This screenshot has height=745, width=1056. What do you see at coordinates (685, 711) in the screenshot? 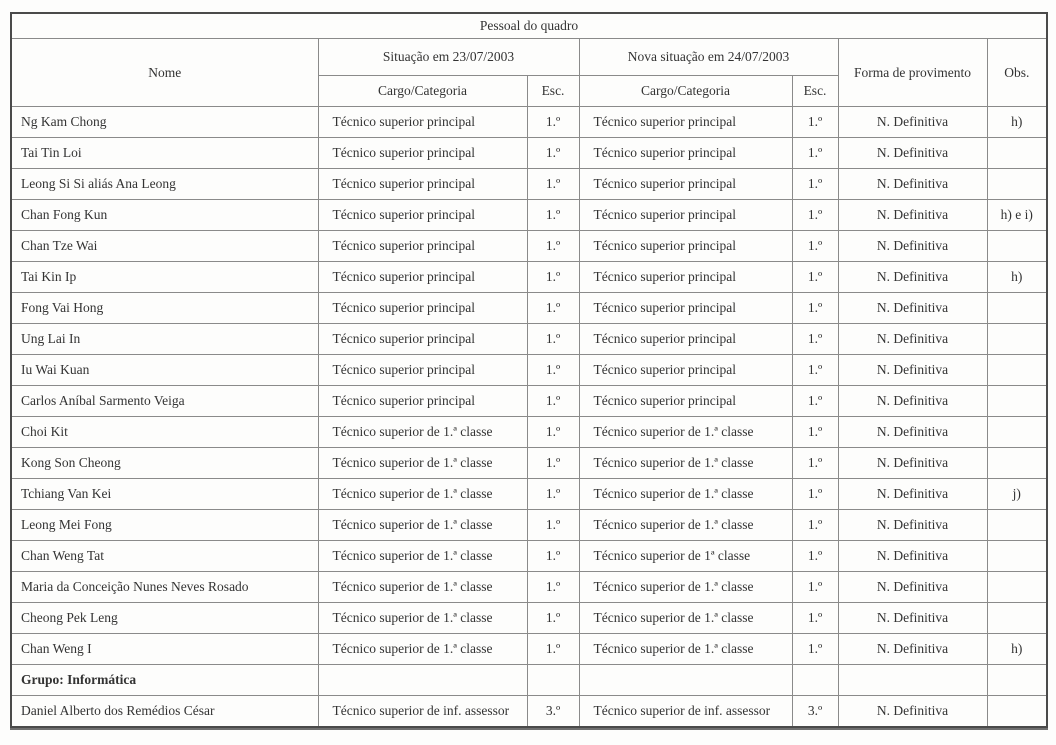
I see `cell-cargo-new: Técnico superior de inf. assessor` at bounding box center [685, 711].